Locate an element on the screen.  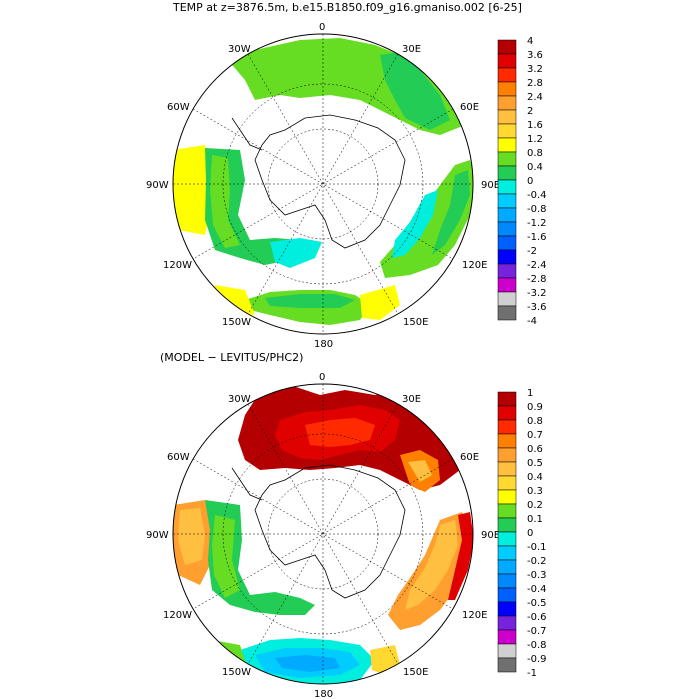
top-lon-150e: 150E is located at coordinates (415, 322).